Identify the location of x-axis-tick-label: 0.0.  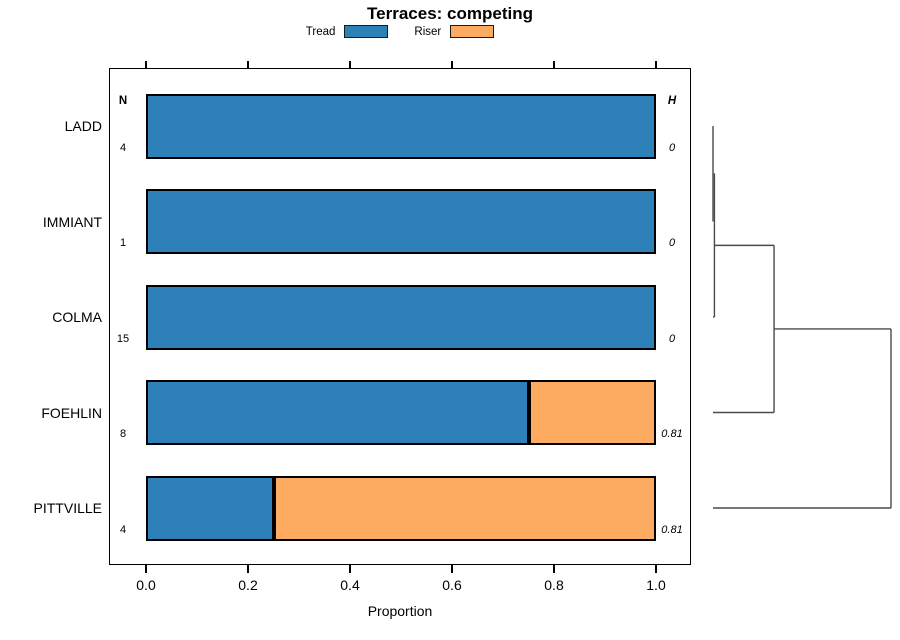
(146, 585).